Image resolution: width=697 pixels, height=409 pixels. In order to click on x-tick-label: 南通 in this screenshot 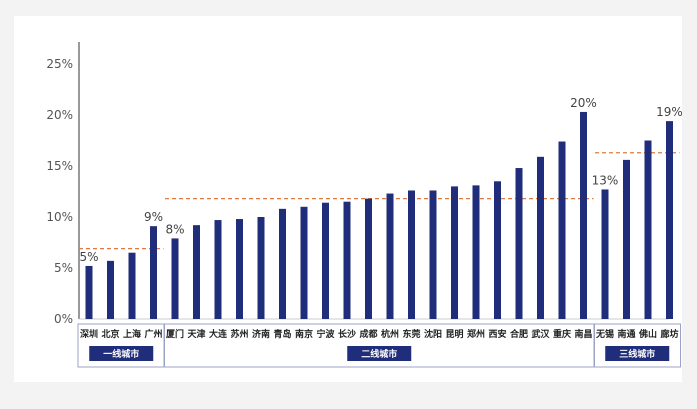, I will do `click(626, 334)`.